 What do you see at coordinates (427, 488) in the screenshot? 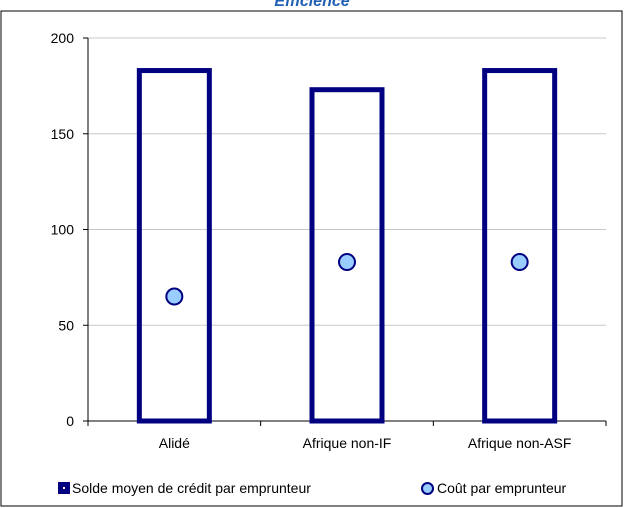
I see `legend-point-swatch` at bounding box center [427, 488].